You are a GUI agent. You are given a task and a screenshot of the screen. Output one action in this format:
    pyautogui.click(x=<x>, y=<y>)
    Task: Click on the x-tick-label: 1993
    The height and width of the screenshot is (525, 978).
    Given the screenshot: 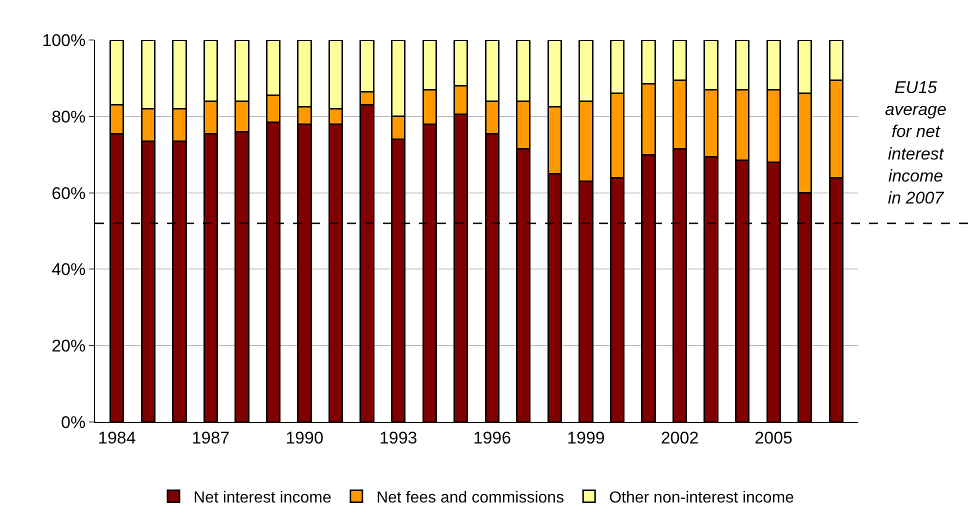 What is the action you would take?
    pyautogui.click(x=398, y=438)
    